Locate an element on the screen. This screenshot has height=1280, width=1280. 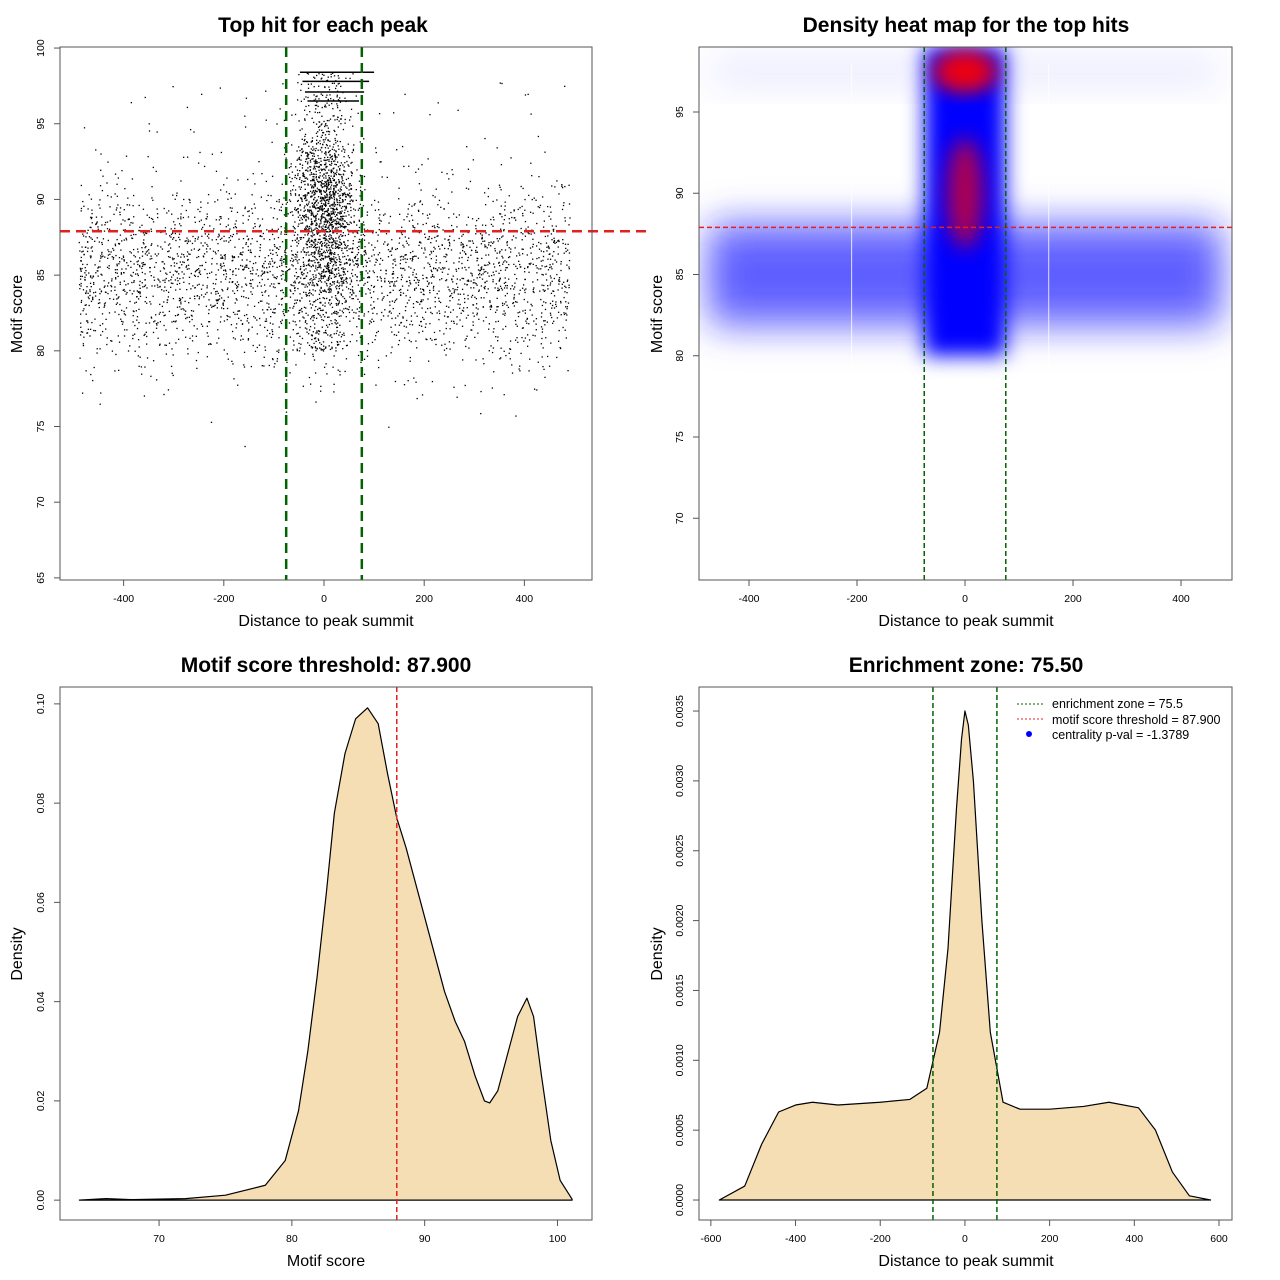
y-tick-label: 85 is located at coordinates (41, 275).